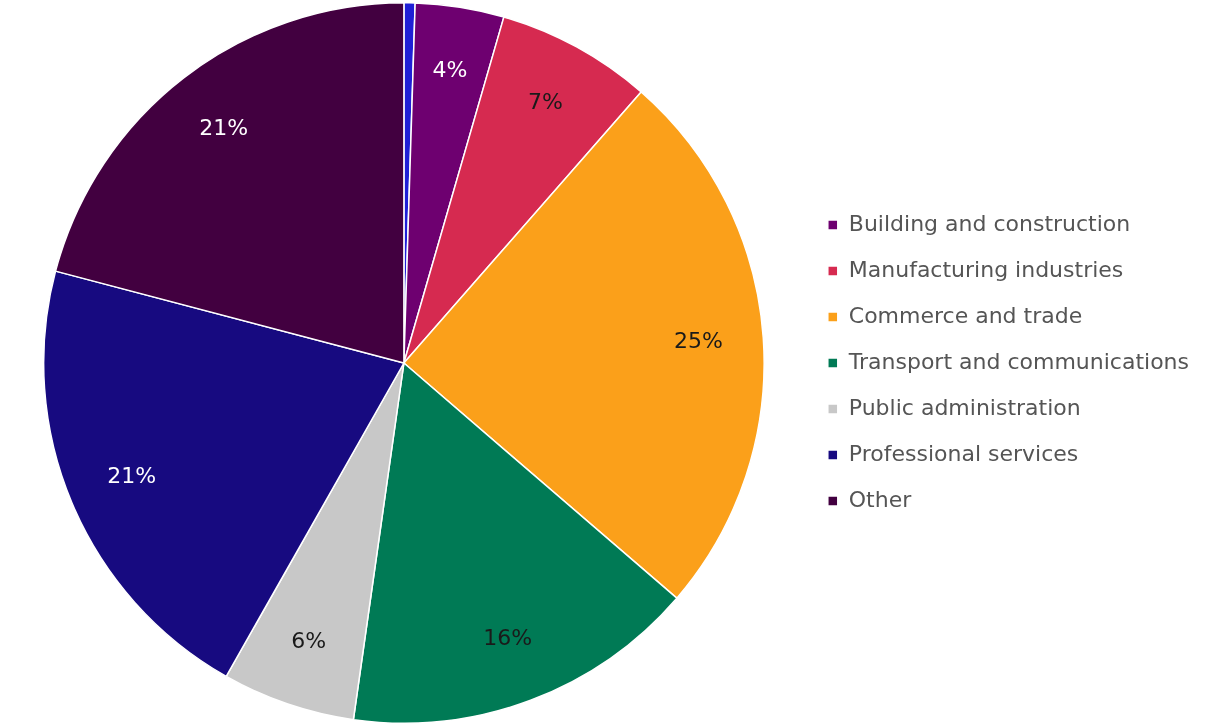 The height and width of the screenshot is (726, 1209). I want to click on data-label: 25%, so click(699, 340).